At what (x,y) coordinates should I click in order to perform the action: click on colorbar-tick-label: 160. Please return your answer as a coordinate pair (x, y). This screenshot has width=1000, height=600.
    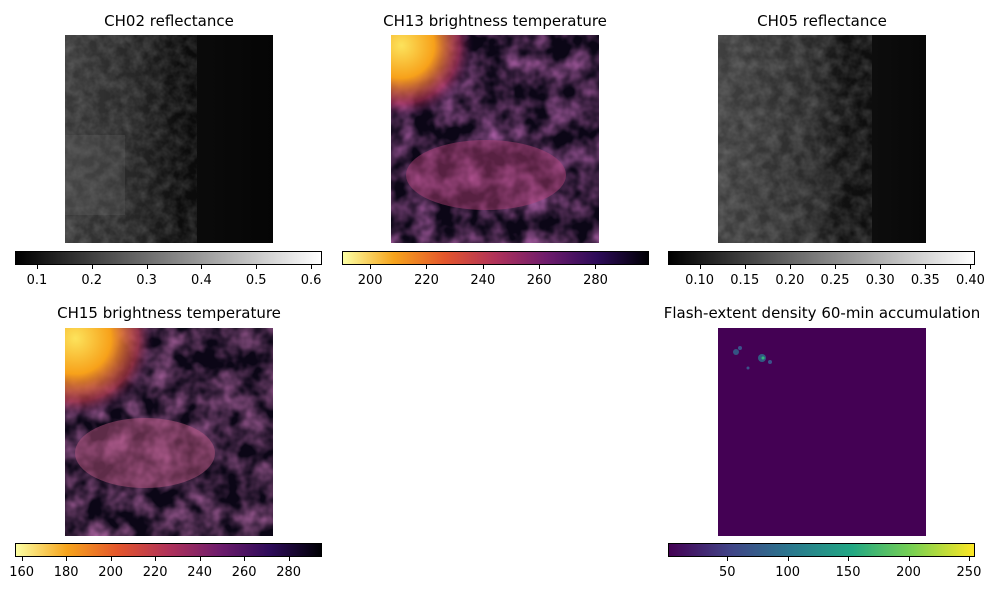
    Looking at the image, I should click on (22, 572).